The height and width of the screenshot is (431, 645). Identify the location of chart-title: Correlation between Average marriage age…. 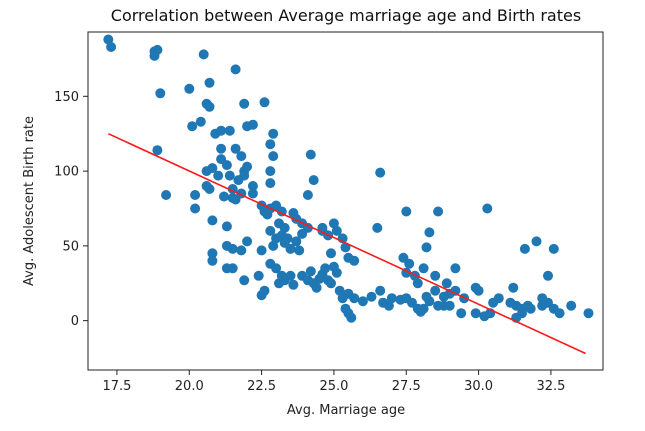
(346, 15).